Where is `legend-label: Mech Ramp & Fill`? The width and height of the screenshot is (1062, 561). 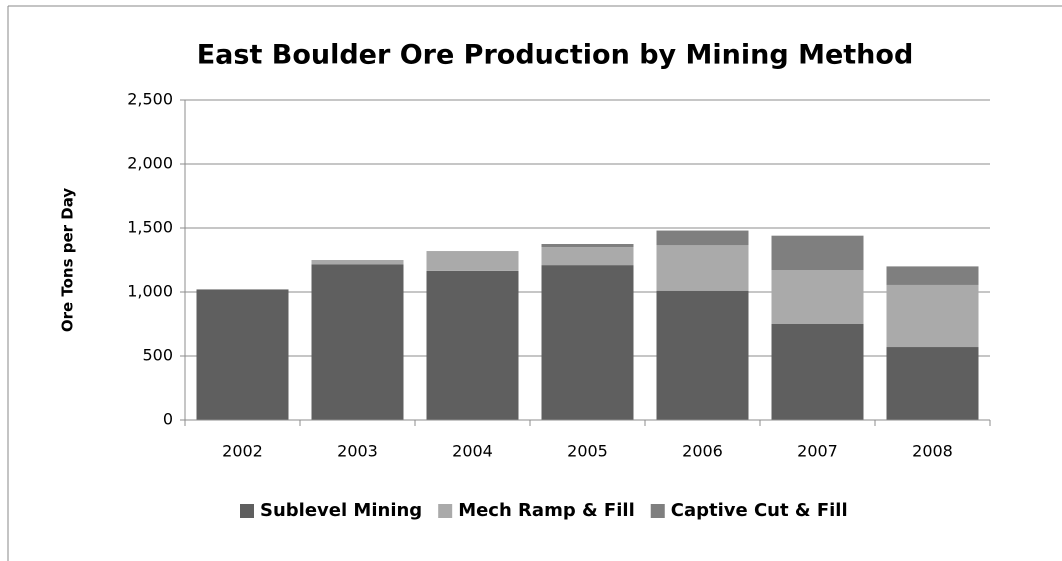
legend-label: Mech Ramp & Fill is located at coordinates (546, 510).